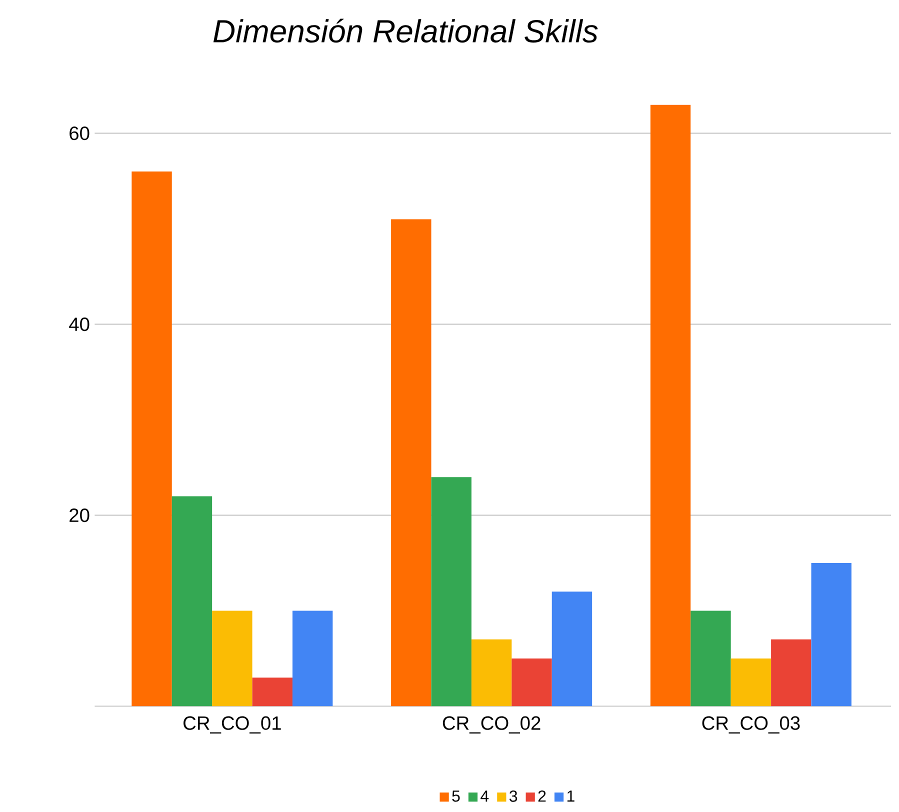 The height and width of the screenshot is (812, 899). Describe the element at coordinates (484, 796) in the screenshot. I see `legend-label: 4` at that location.